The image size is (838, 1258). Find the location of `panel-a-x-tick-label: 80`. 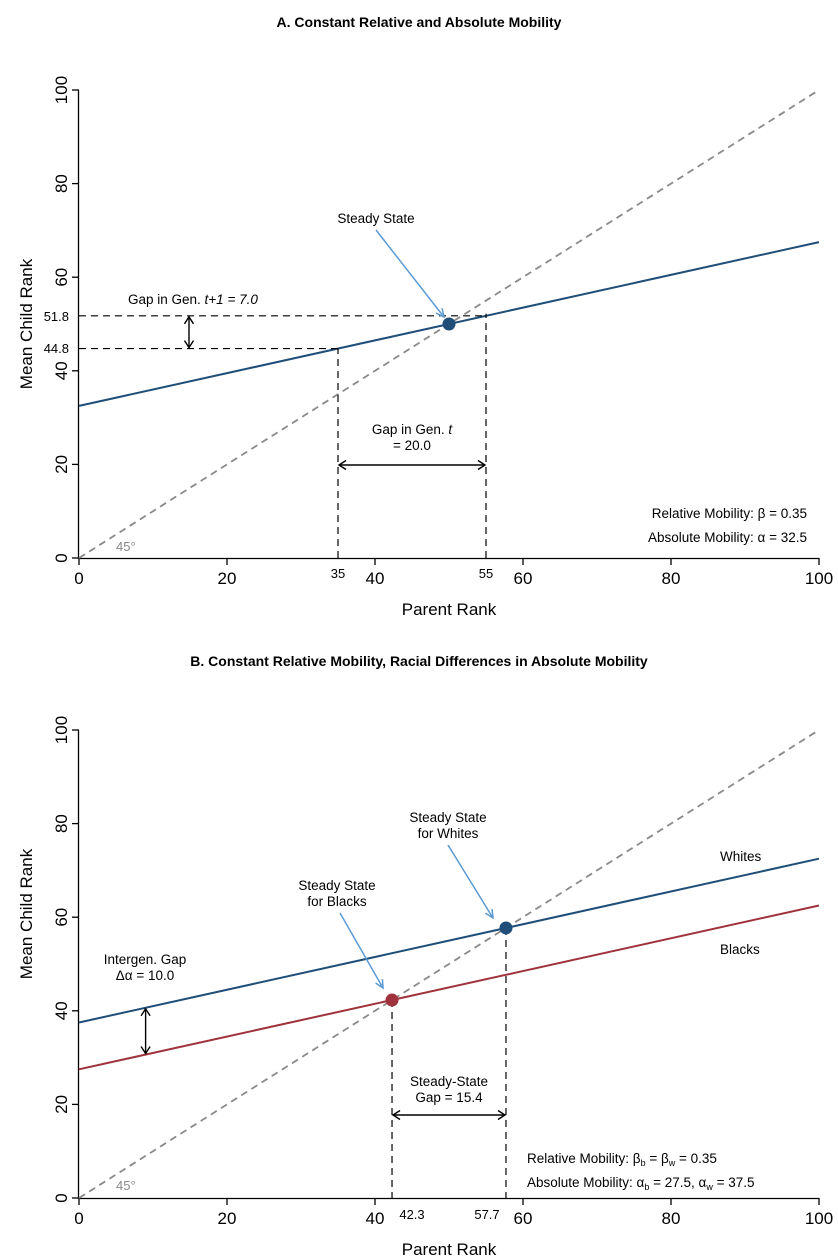

panel-a-x-tick-label: 80 is located at coordinates (671, 578).